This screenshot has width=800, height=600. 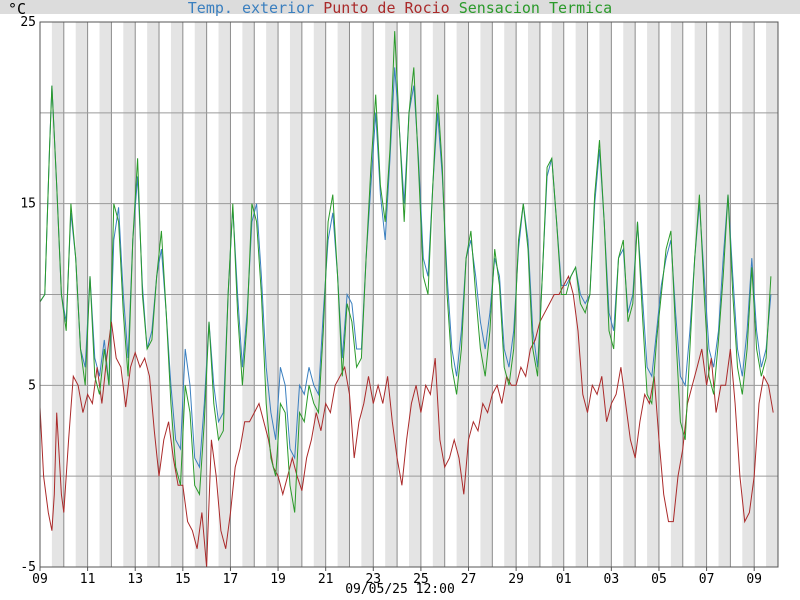 What do you see at coordinates (386, 8) in the screenshot?
I see `legend-entry-2: Punto de Rocio` at bounding box center [386, 8].